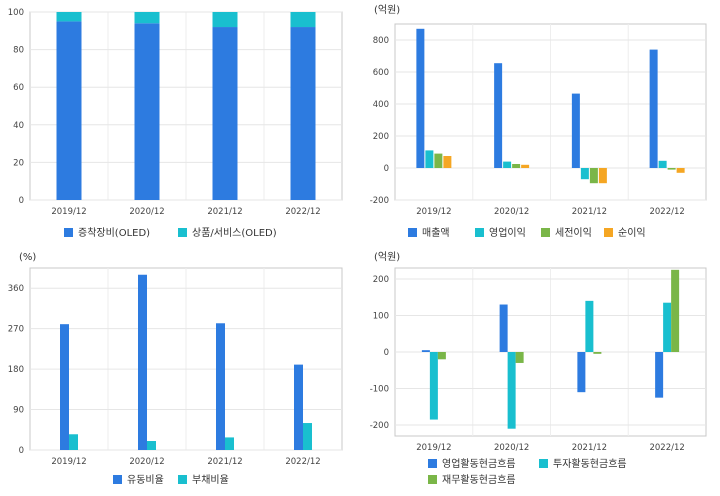  I want to click on legend-label: 영업활동현금흐름, so click(479, 463).